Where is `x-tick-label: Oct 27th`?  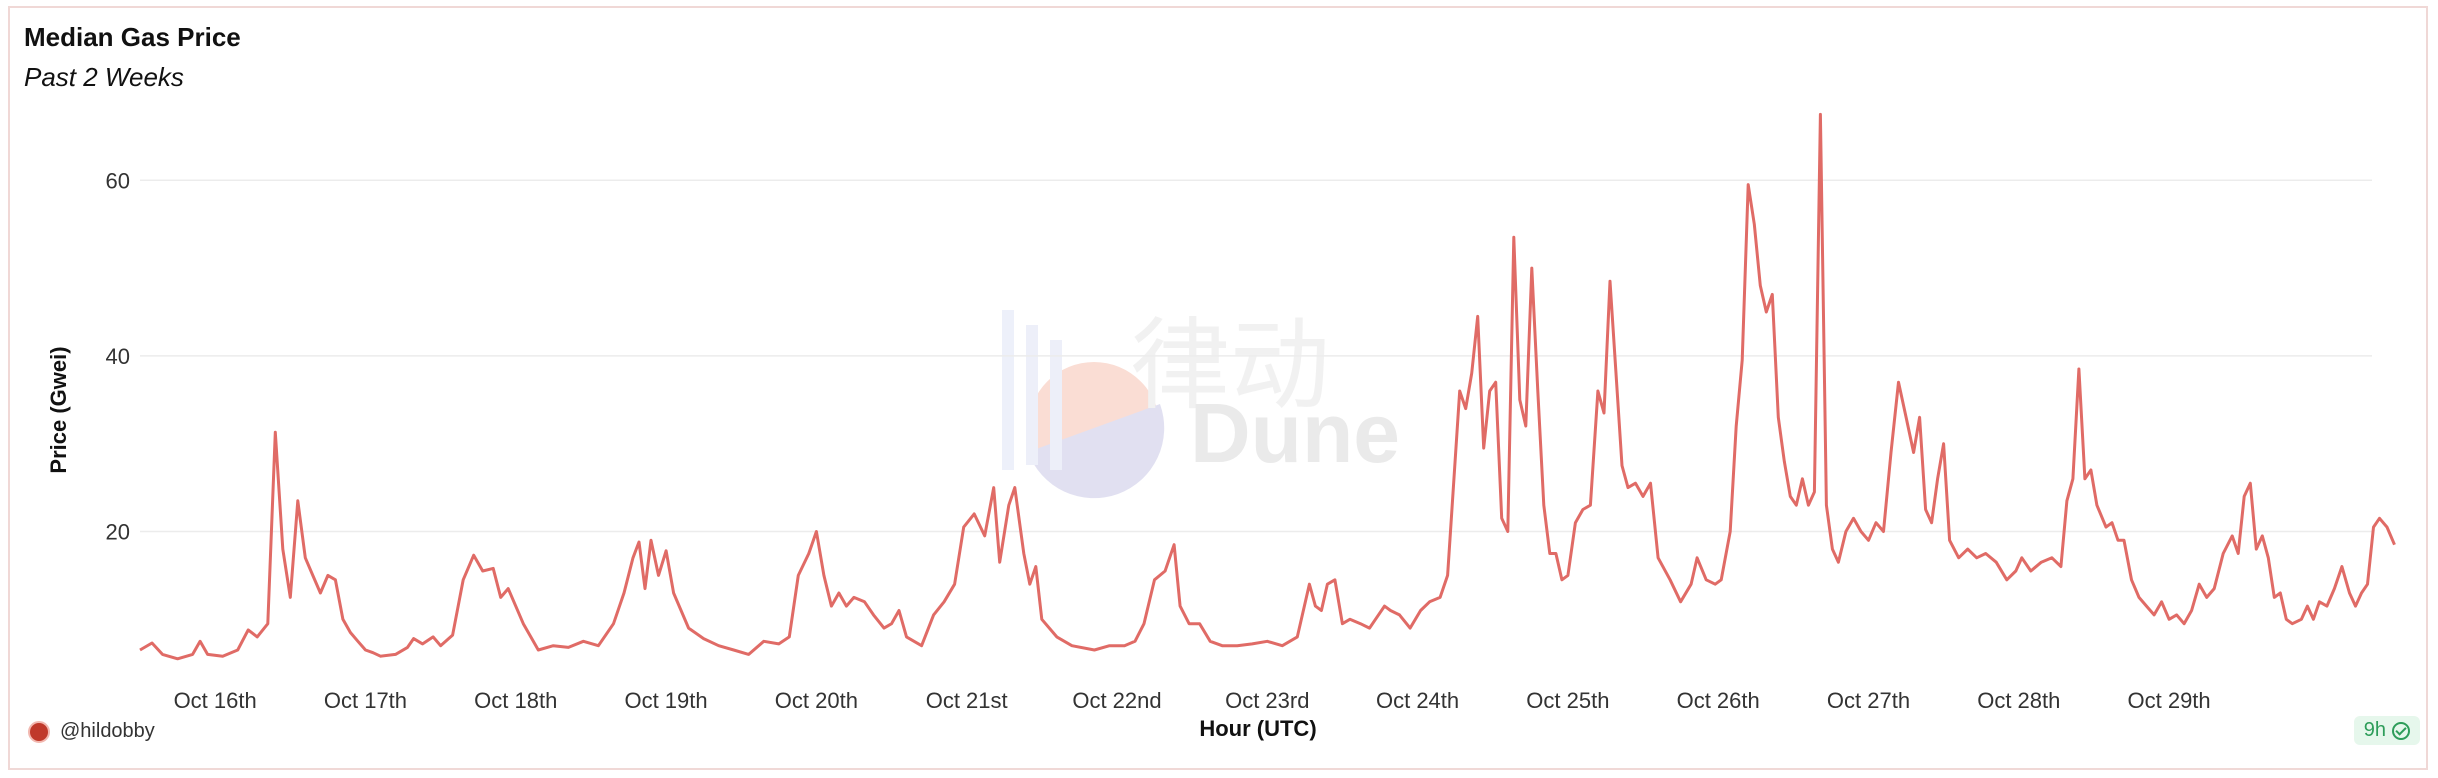 x-tick-label: Oct 27th is located at coordinates (1868, 700).